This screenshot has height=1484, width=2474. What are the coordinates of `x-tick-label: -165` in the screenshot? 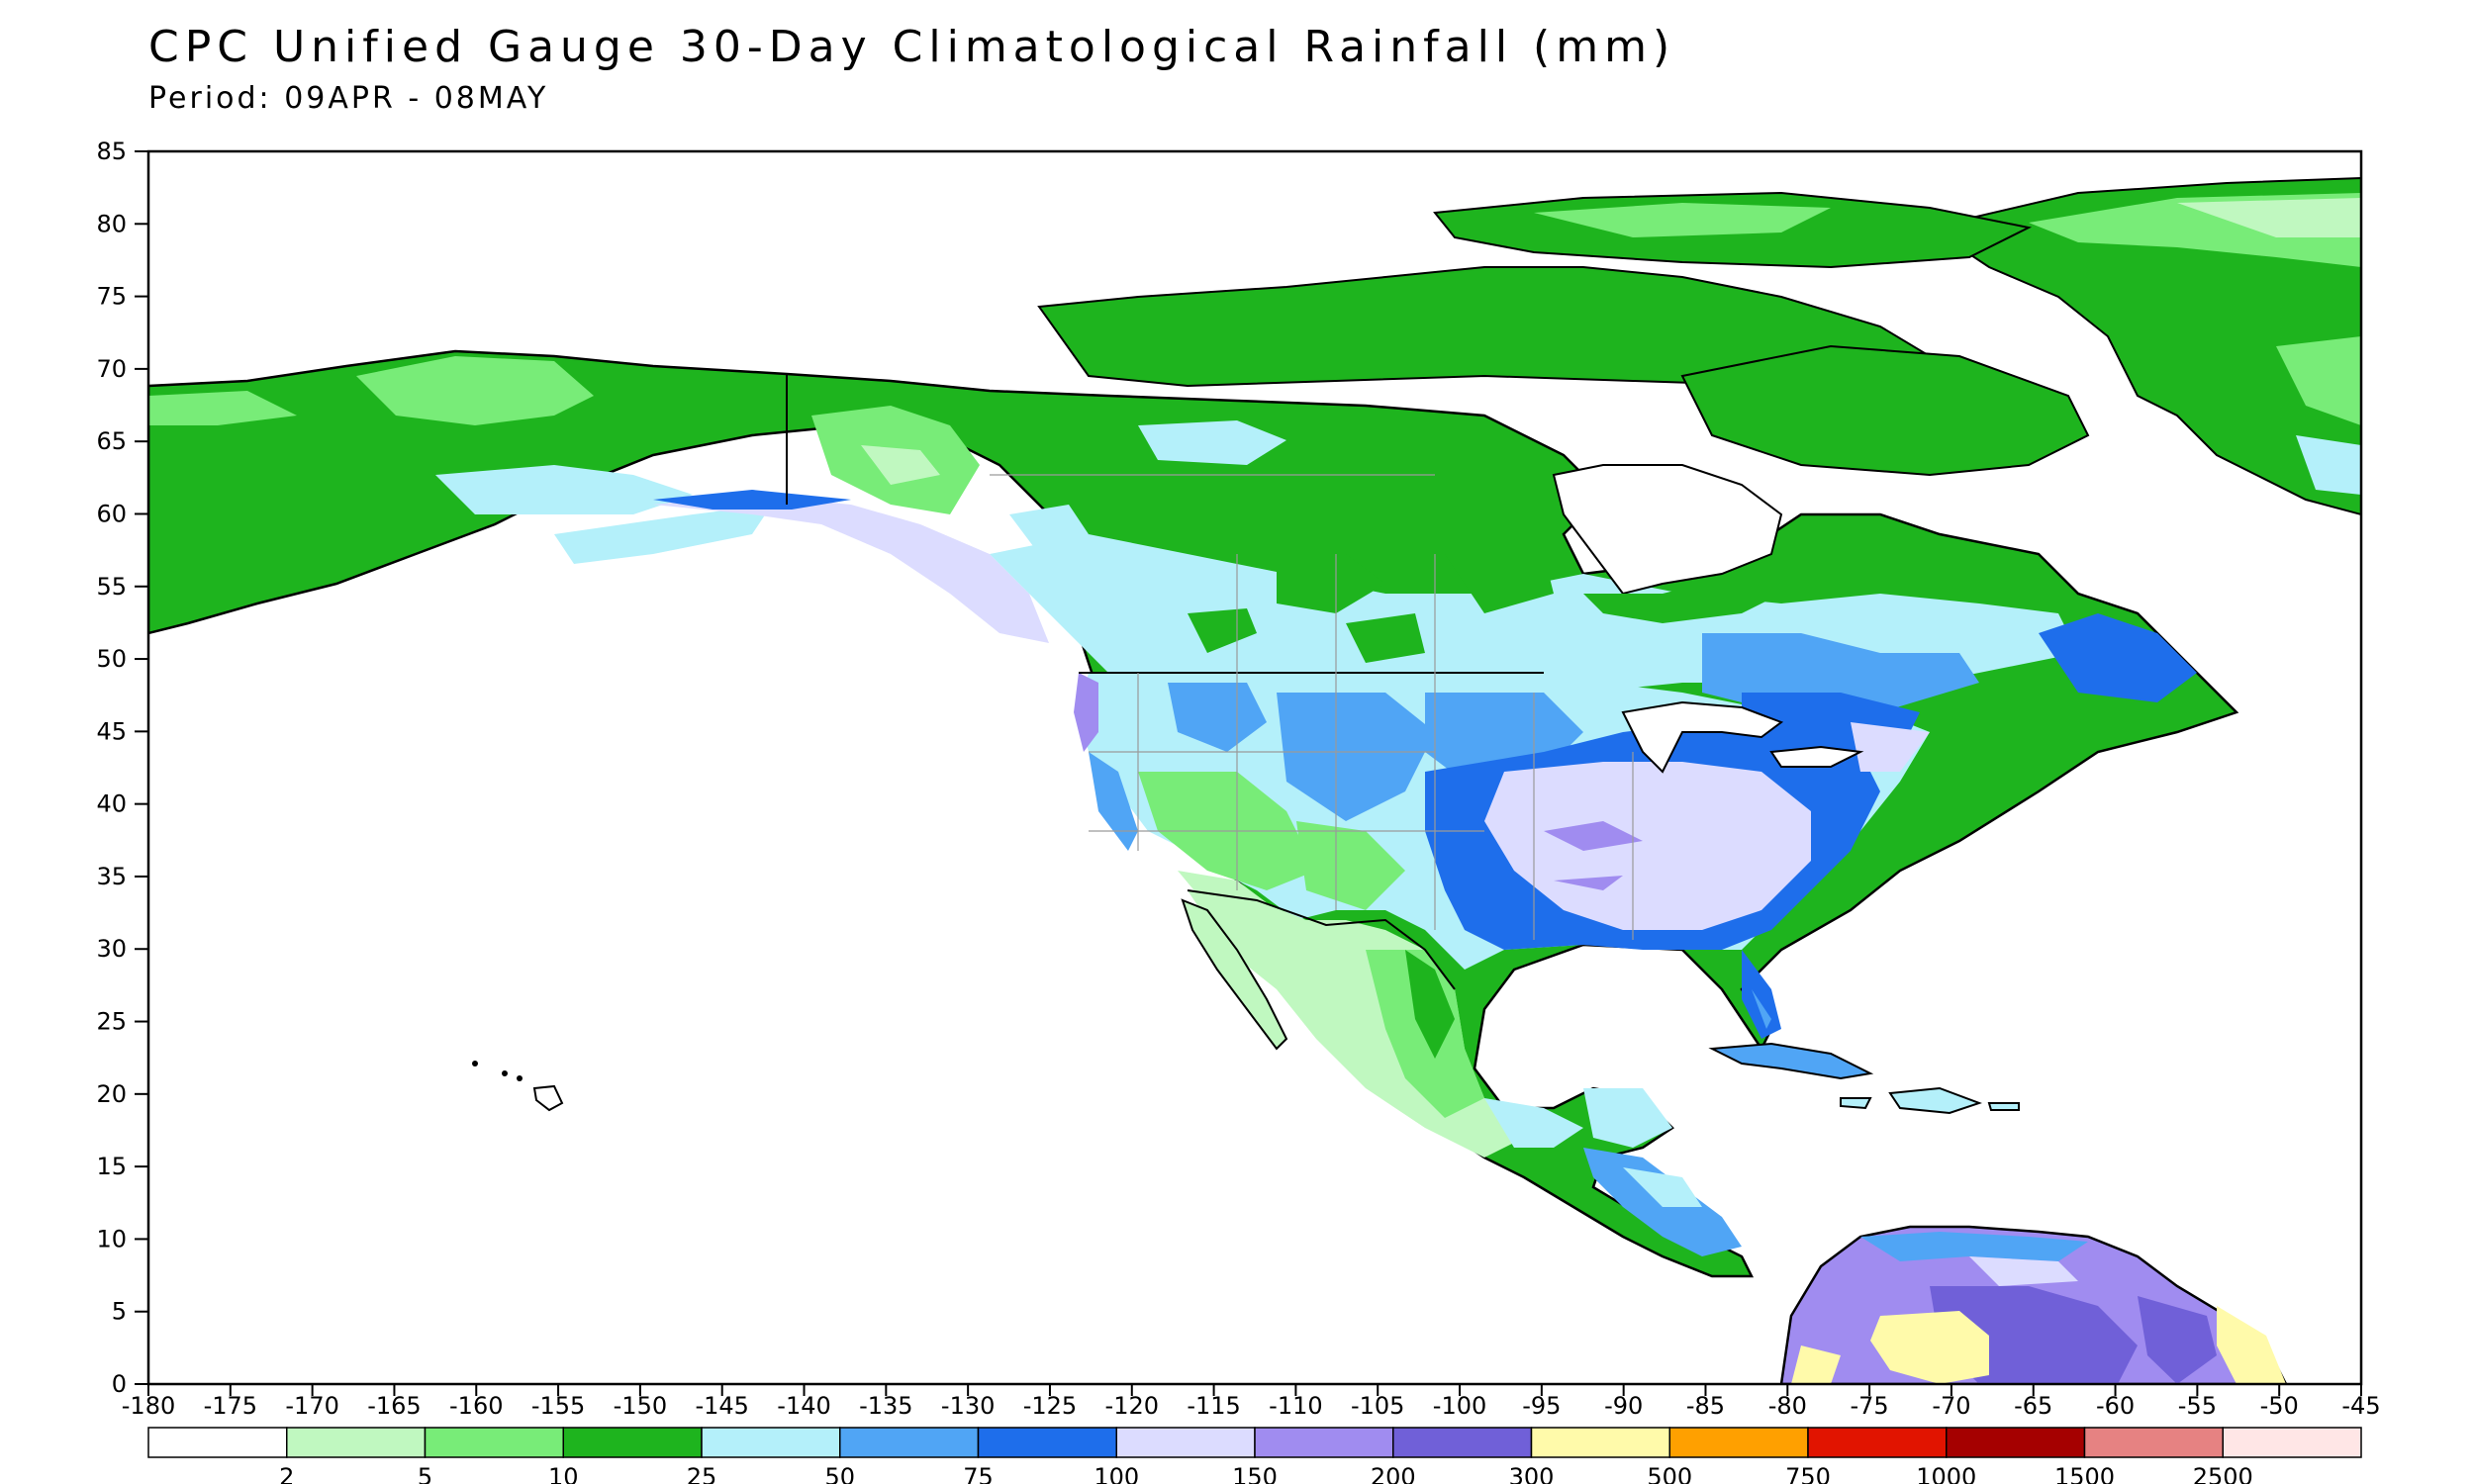 It's located at (394, 1406).